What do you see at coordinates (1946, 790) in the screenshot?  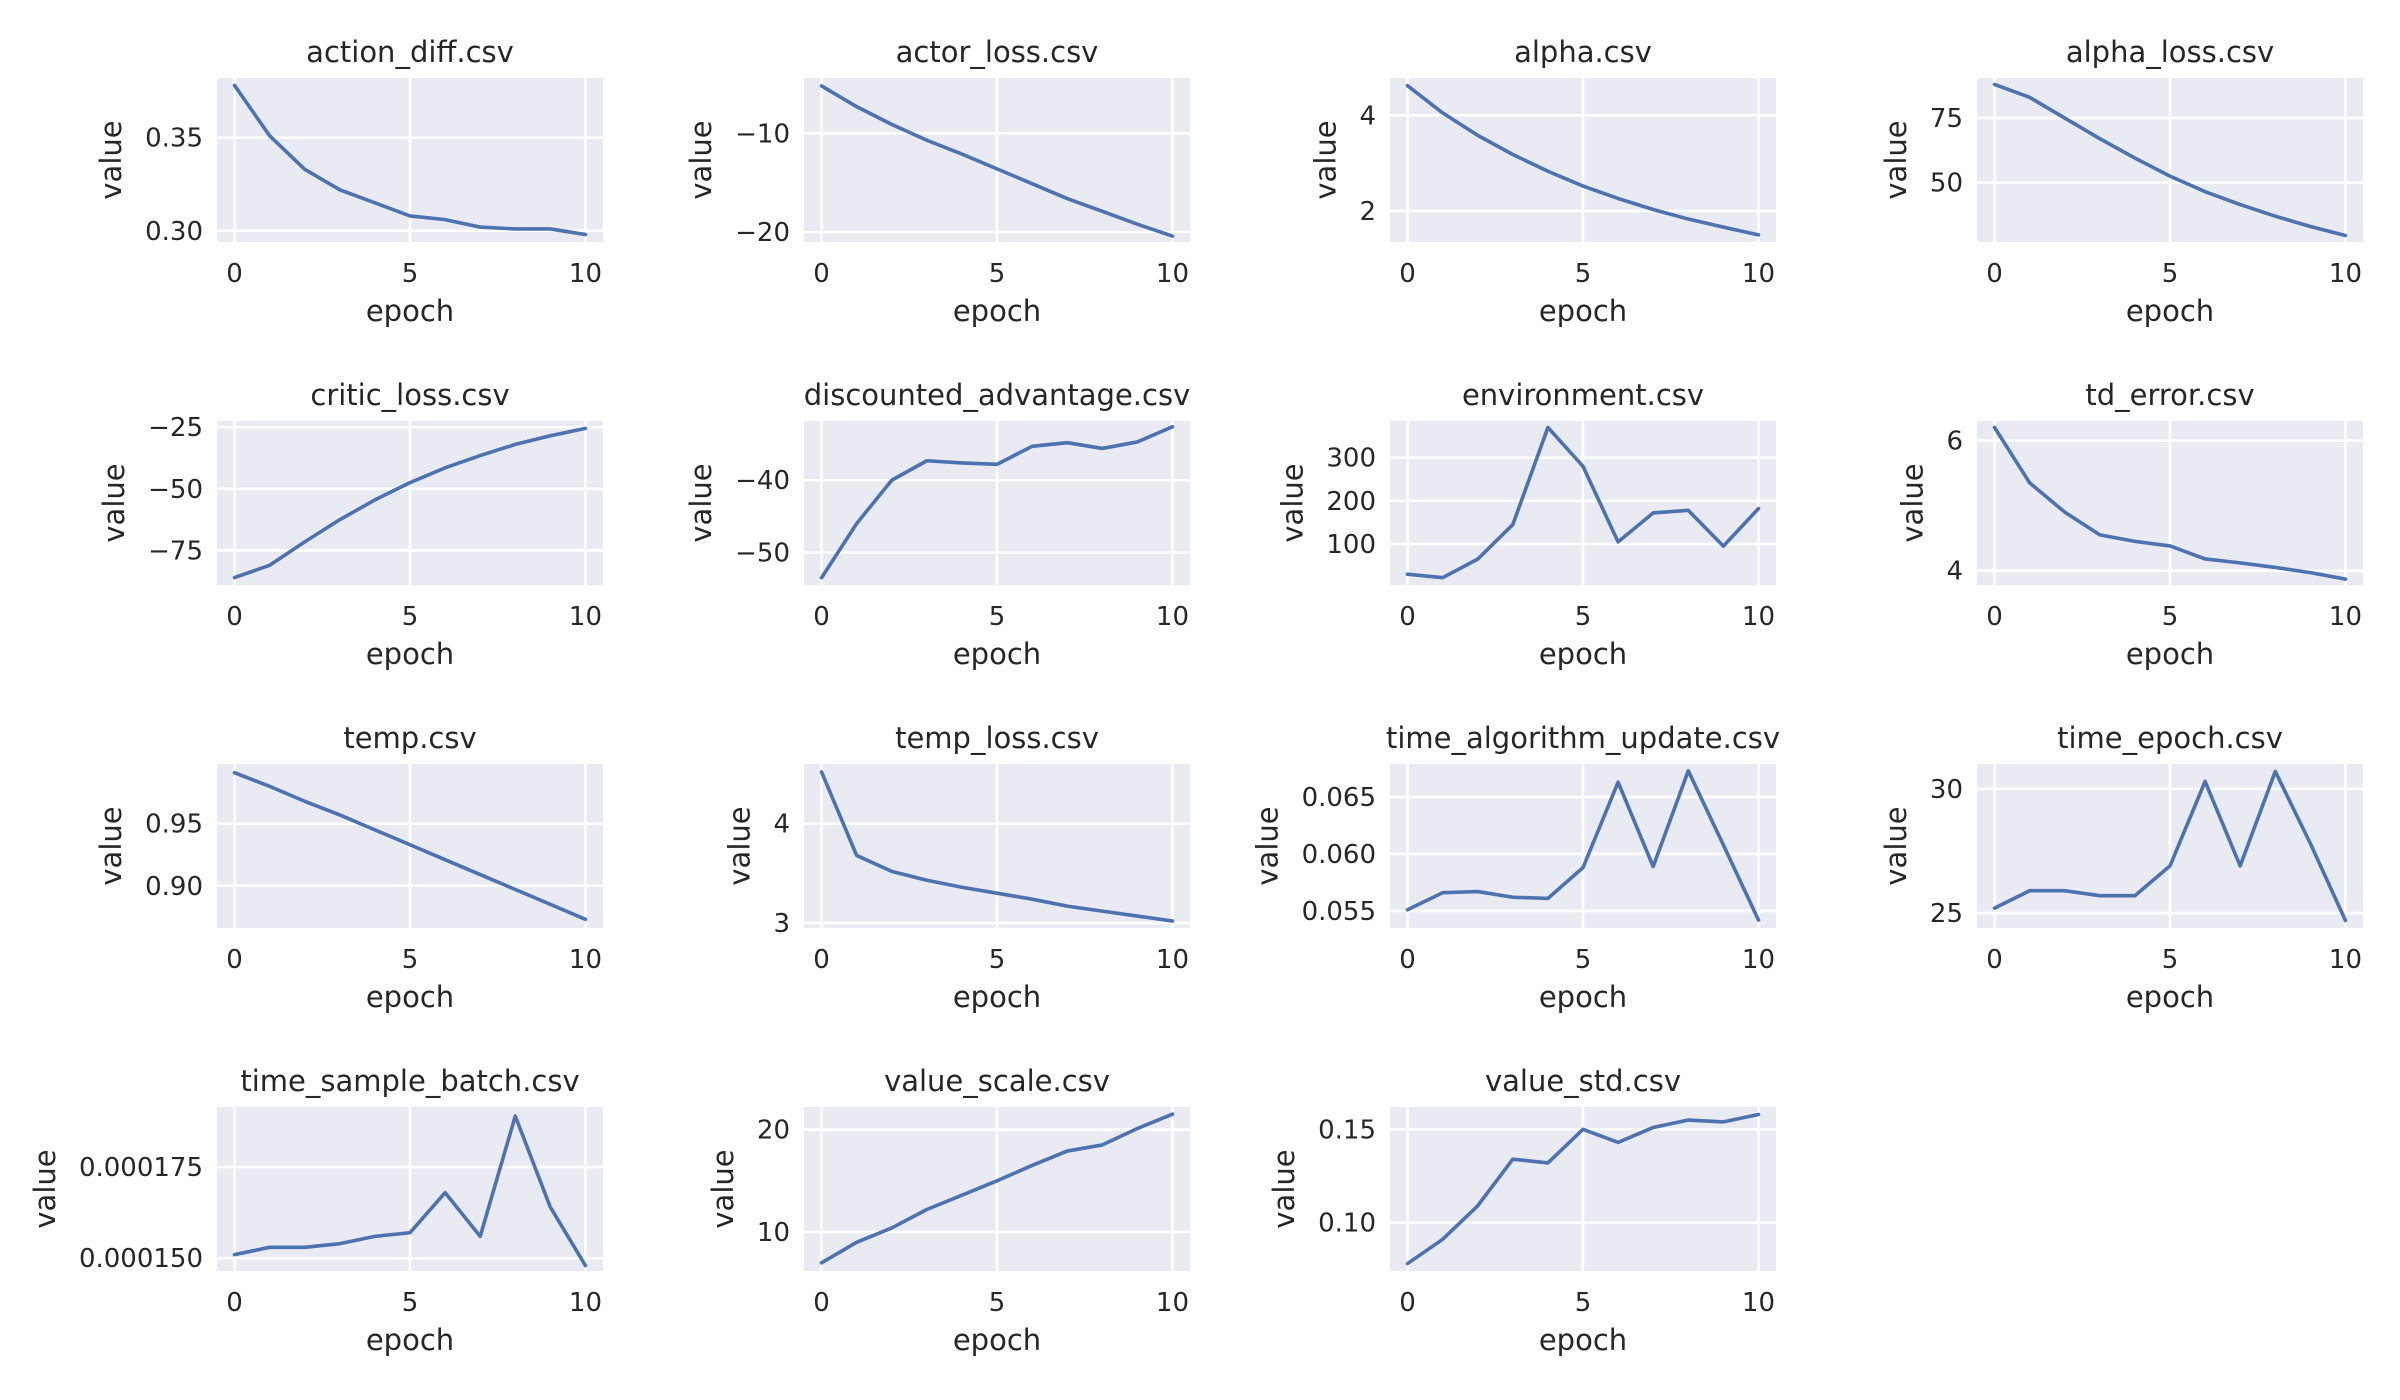 I see `y-tick-label: 30` at bounding box center [1946, 790].